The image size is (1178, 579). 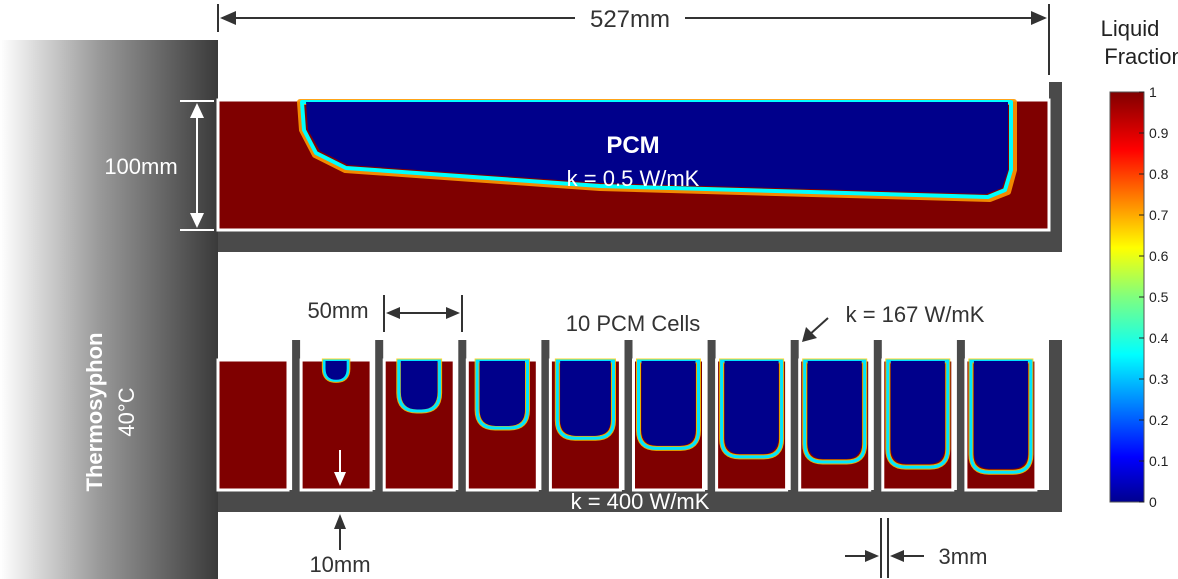 What do you see at coordinates (1055, 167) in the screenshot?
I see `top-right-wall` at bounding box center [1055, 167].